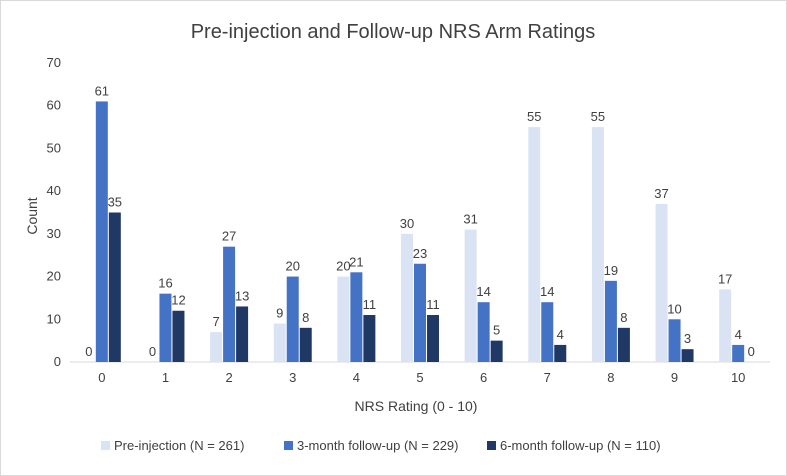  Describe the element at coordinates (279, 313) in the screenshot. I see `data-label: 9` at that location.